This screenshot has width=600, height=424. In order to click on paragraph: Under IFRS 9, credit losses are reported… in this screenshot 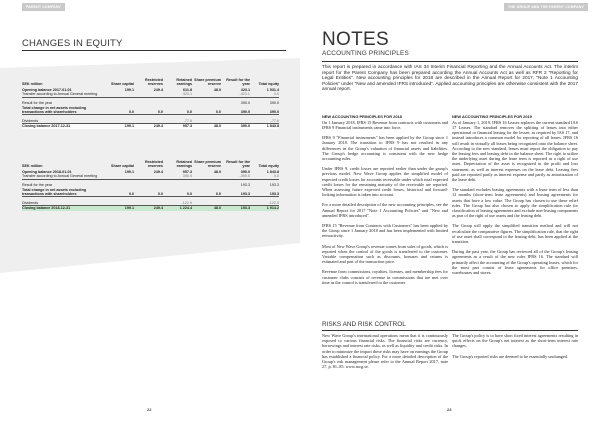, I will do `click(385, 182)`.